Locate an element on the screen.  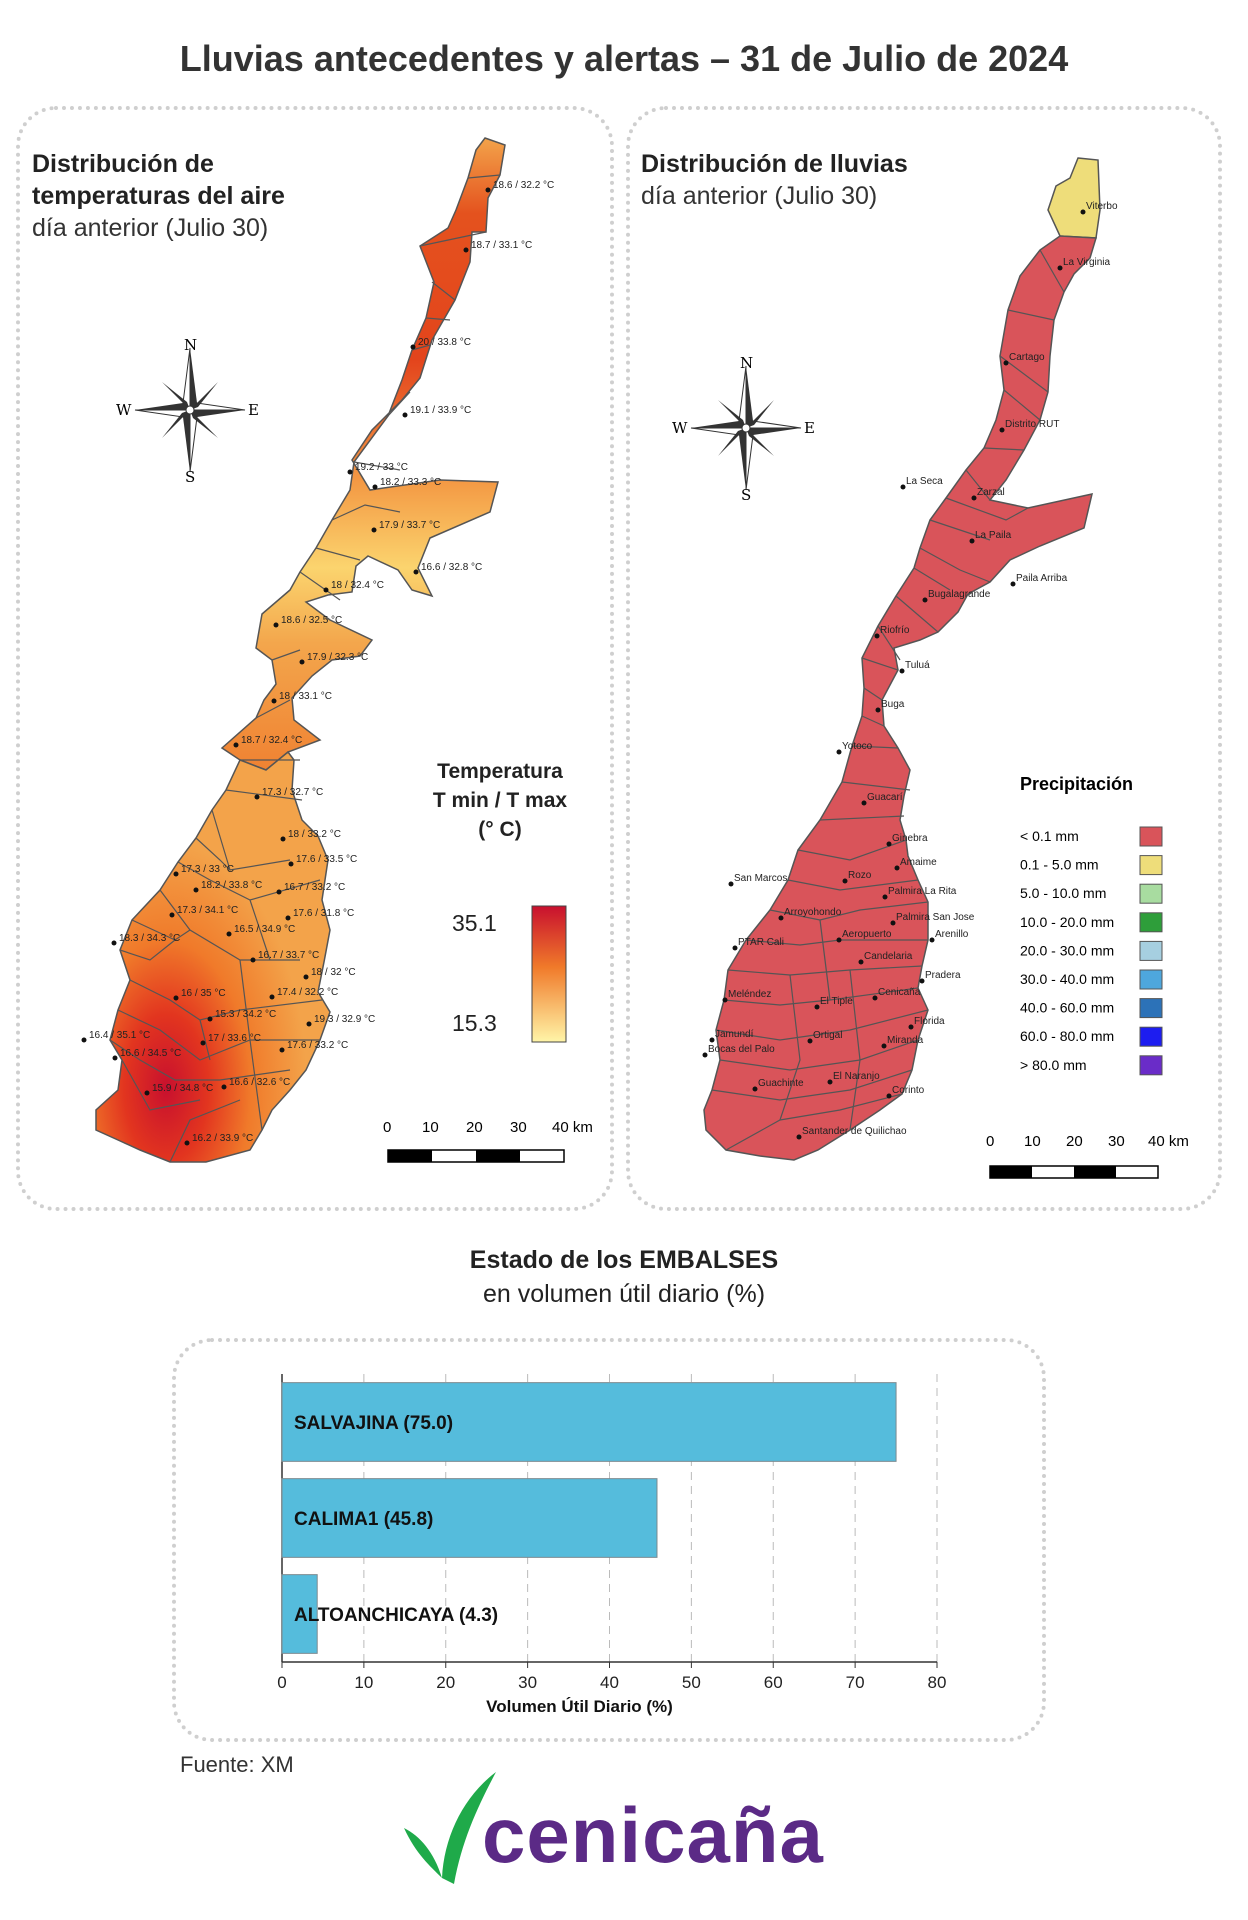
temp-scale-10: 10 is located at coordinates (430, 1127).